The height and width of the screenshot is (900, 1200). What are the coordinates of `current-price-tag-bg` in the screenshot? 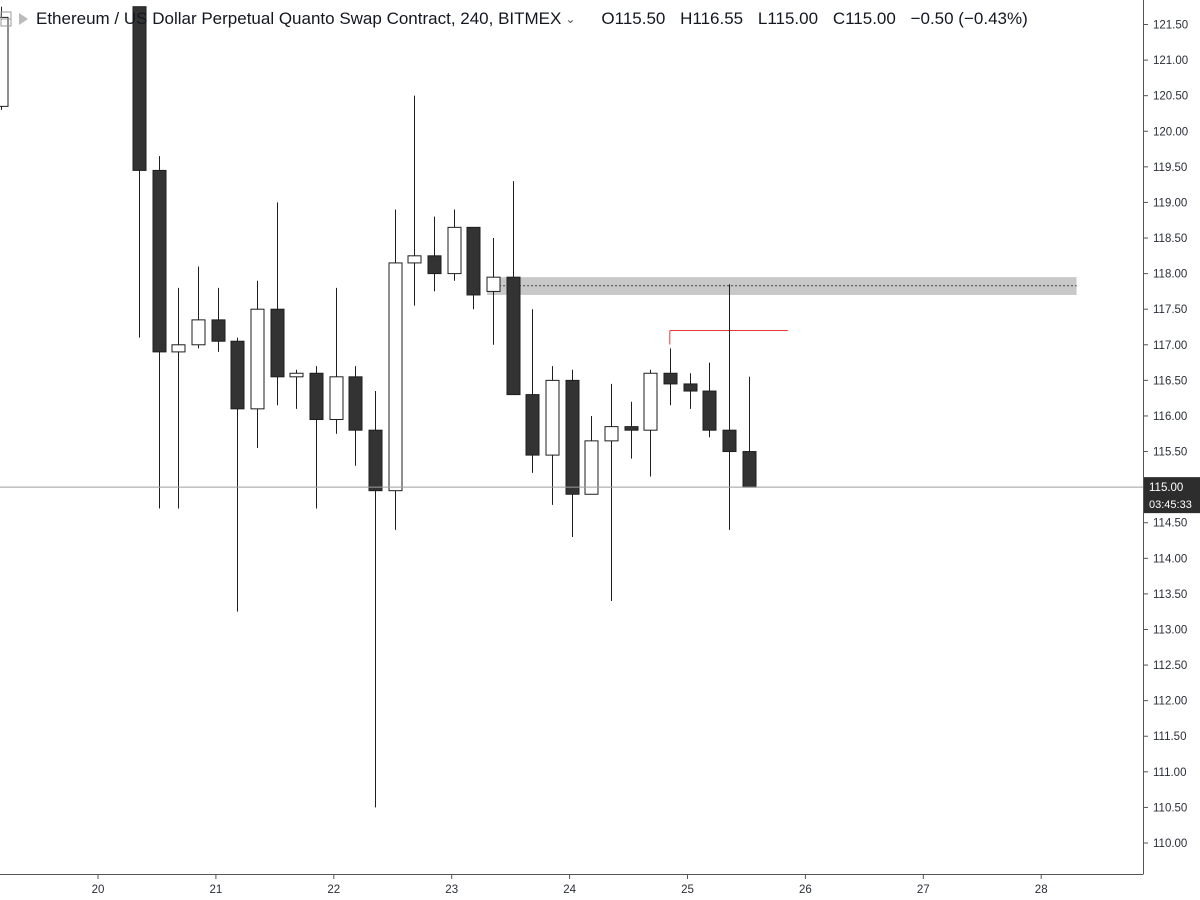 It's located at (1172, 495).